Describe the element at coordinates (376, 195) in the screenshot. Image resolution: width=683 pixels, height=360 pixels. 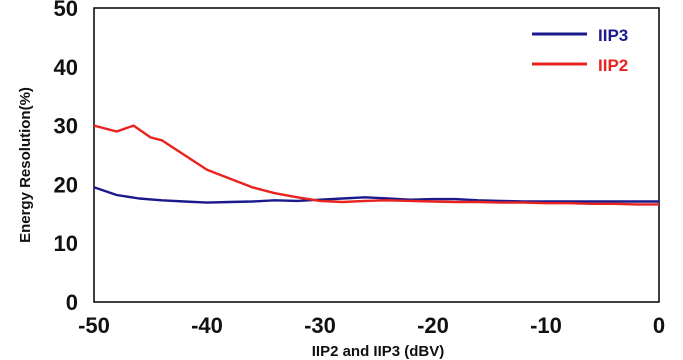
I see `series-line-iip3` at that location.